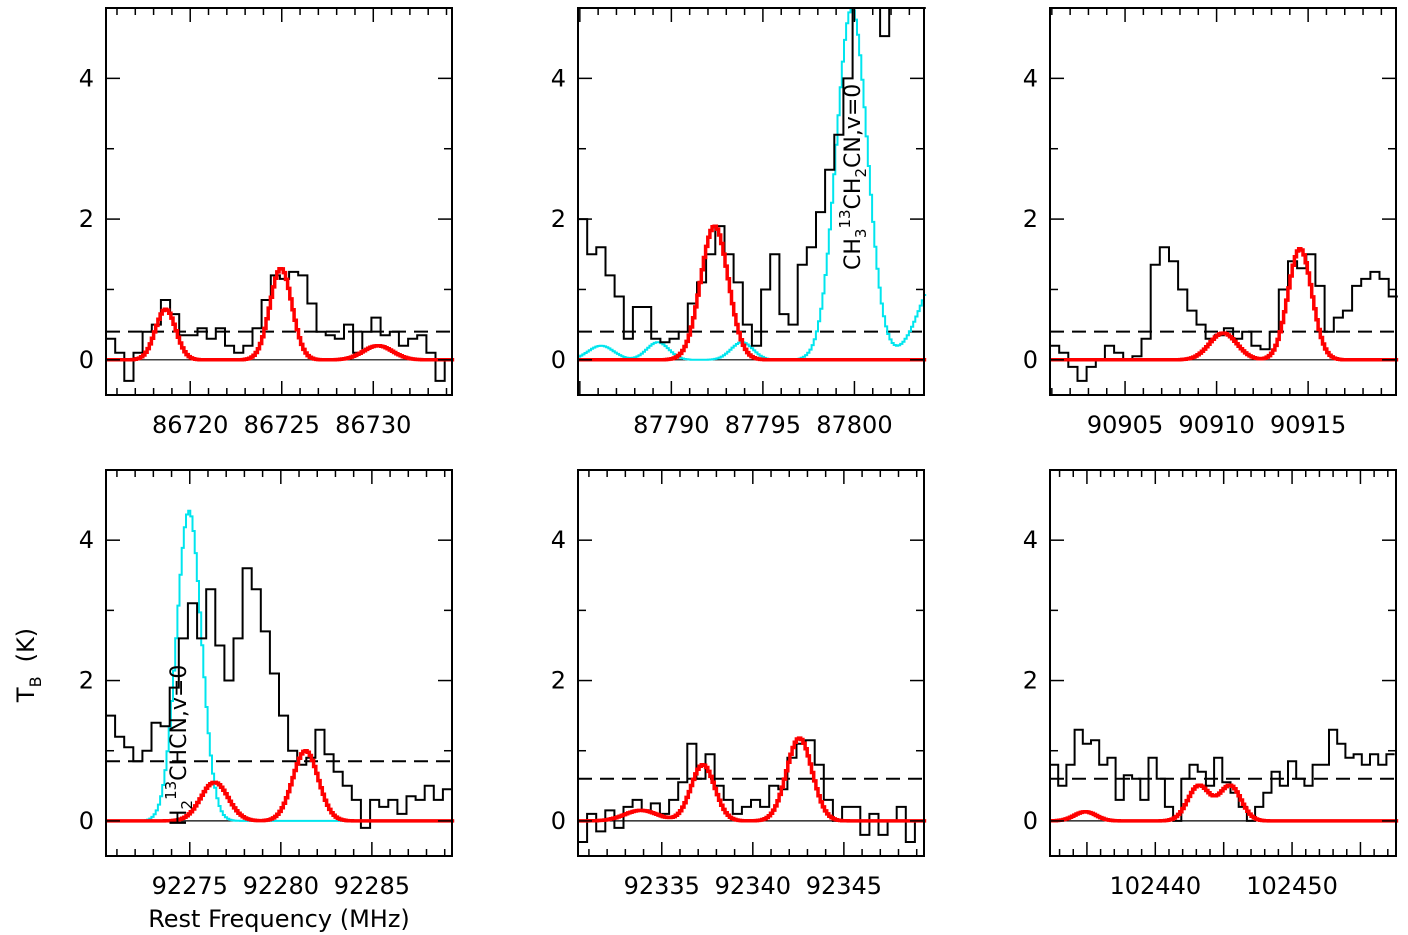 This screenshot has width=1408, height=935. I want to click on molecule-label: H213CHCN,v=0, so click(179, 745).